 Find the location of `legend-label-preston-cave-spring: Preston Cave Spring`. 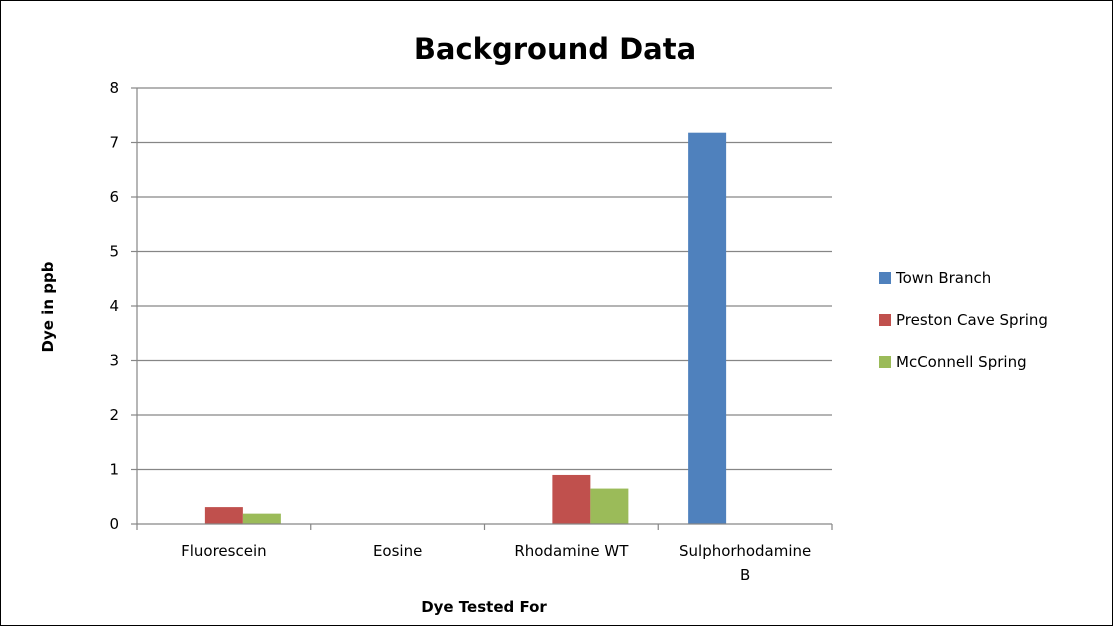

legend-label-preston-cave-spring: Preston Cave Spring is located at coordinates (972, 320).